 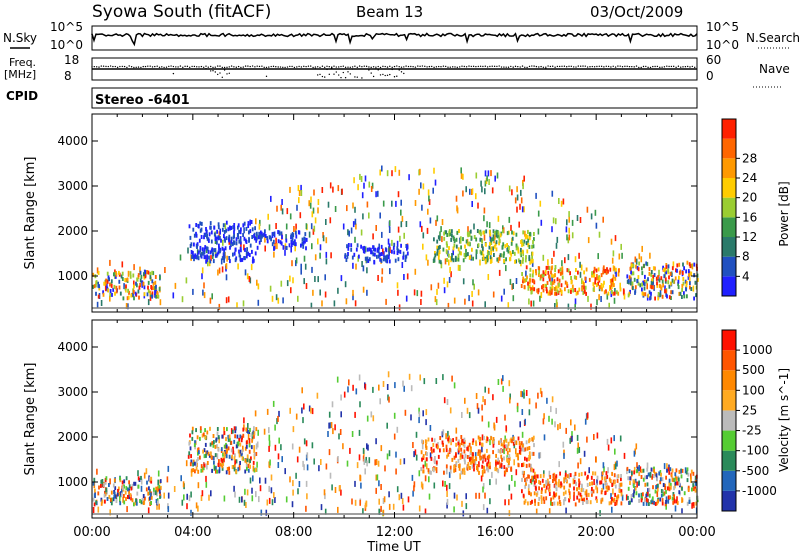 What do you see at coordinates (142, 100) in the screenshot?
I see `cpid-value: Stereo -6401` at bounding box center [142, 100].